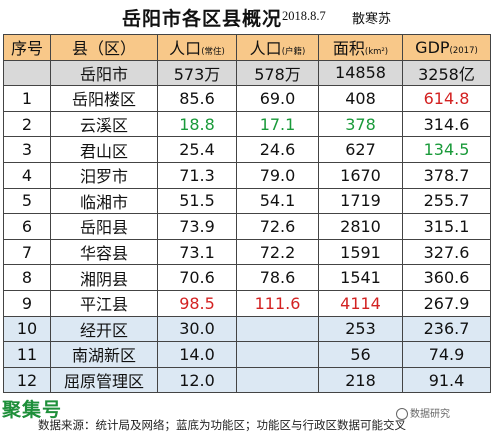 This screenshot has height=434, width=493. I want to click on cell-name: 云溪区, so click(104, 124).